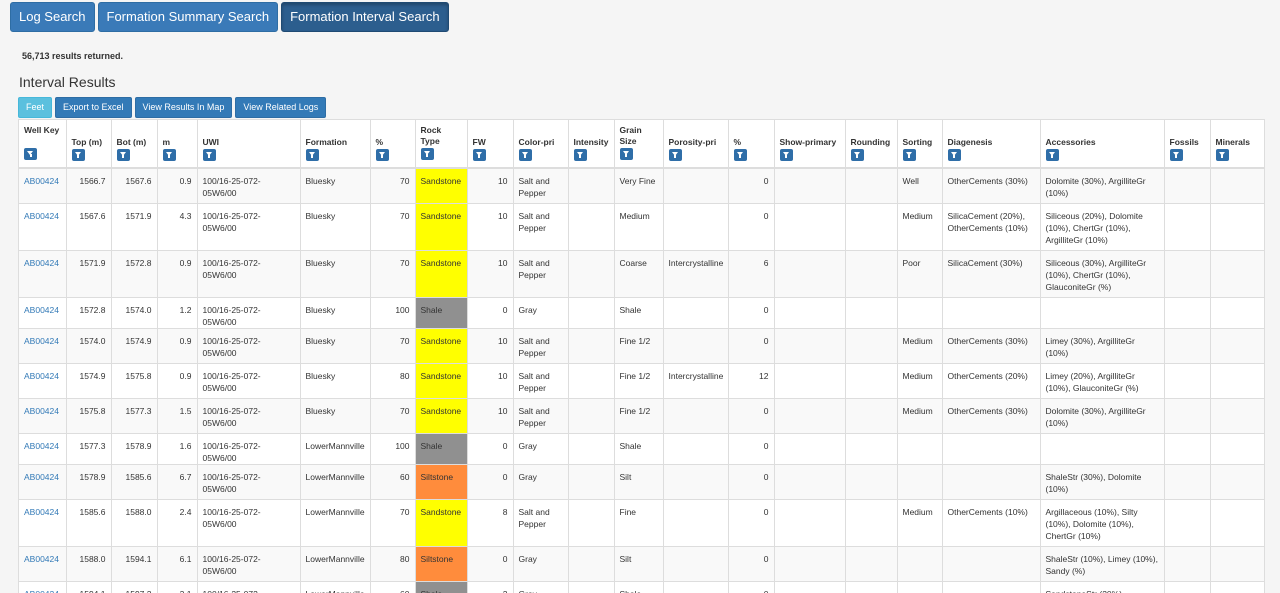 This screenshot has height=593, width=1280. Describe the element at coordinates (1274, 296) in the screenshot. I see `page-scrollbar` at that location.